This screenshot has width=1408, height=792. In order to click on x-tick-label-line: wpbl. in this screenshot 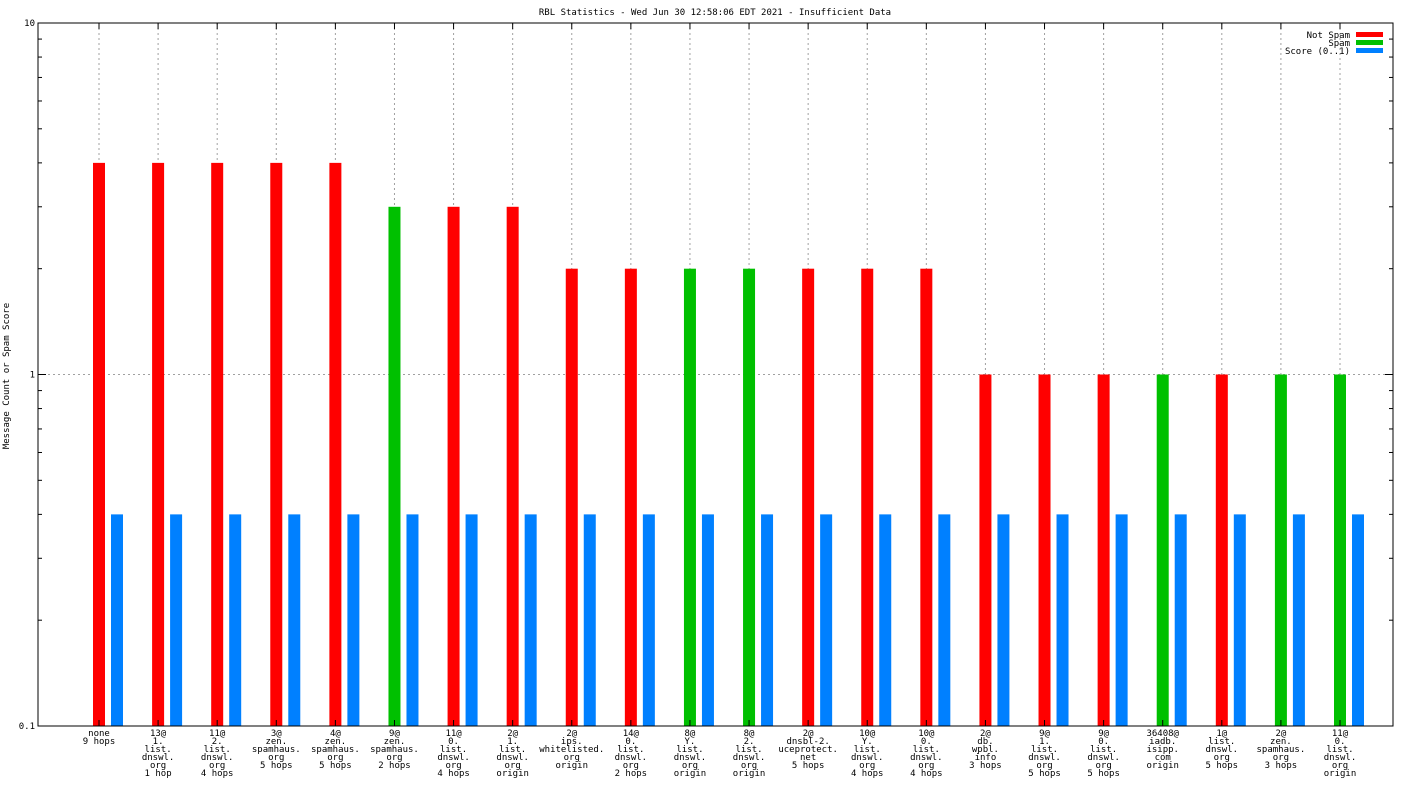, I will do `click(985, 750)`.